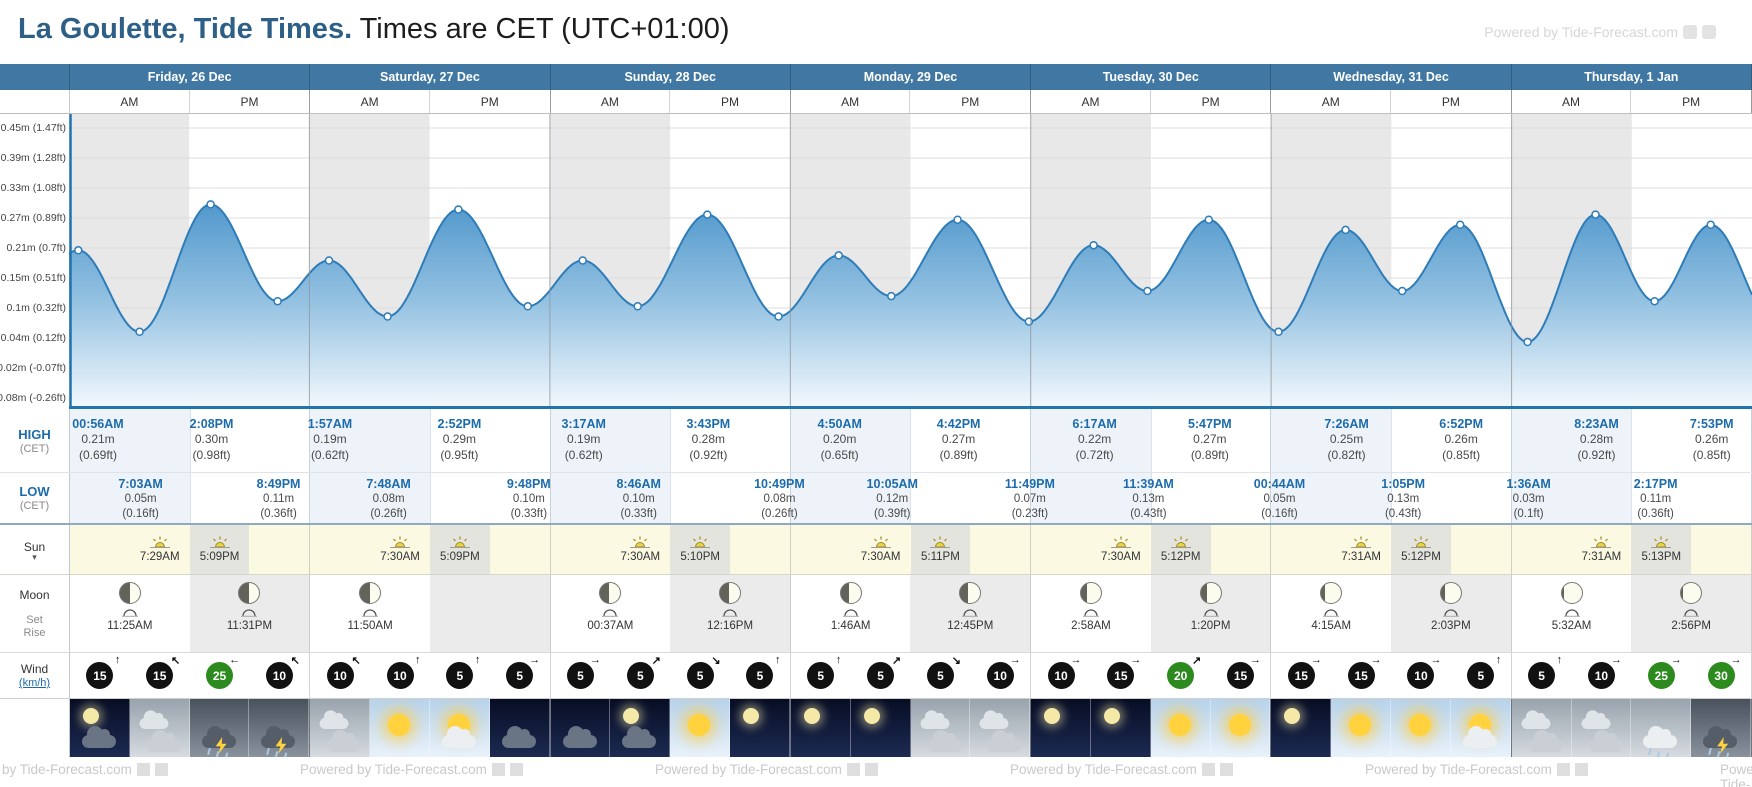  What do you see at coordinates (1151, 675) in the screenshot?
I see `wind-day-cell: 10 → 15 → 20 ↗ 15 →` at bounding box center [1151, 675].